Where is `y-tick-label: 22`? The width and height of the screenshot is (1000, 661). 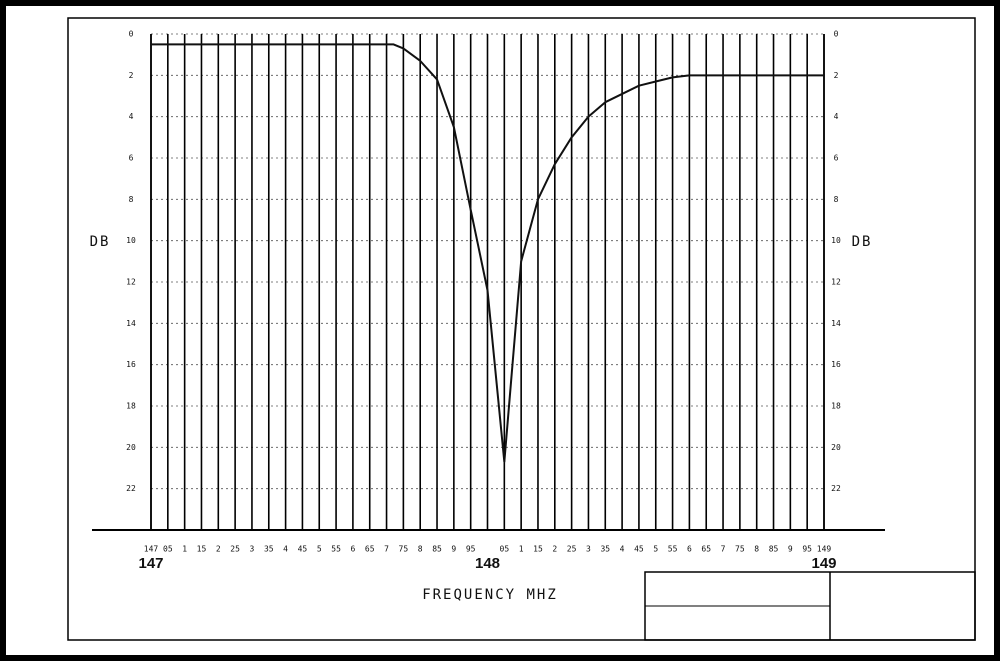 y-tick-label: 22 is located at coordinates (131, 488).